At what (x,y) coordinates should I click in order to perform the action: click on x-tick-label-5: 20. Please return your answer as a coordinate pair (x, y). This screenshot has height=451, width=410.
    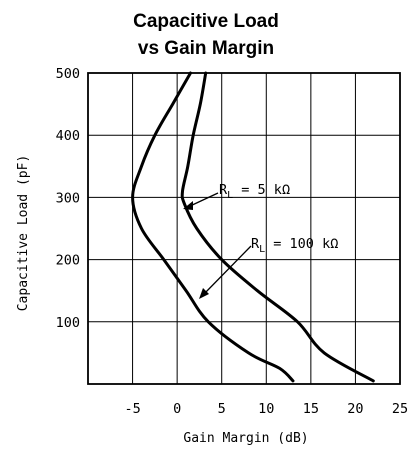
    Looking at the image, I should click on (355, 409).